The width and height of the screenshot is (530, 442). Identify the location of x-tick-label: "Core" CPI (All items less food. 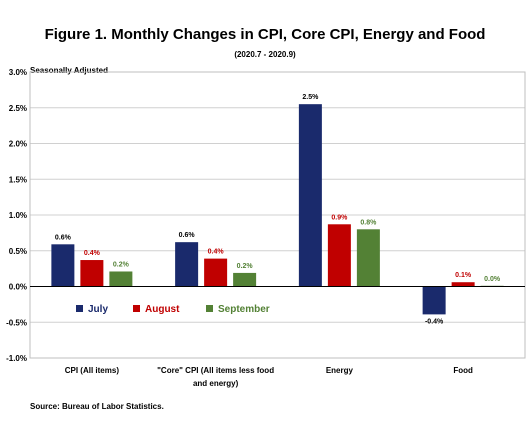
(215, 370).